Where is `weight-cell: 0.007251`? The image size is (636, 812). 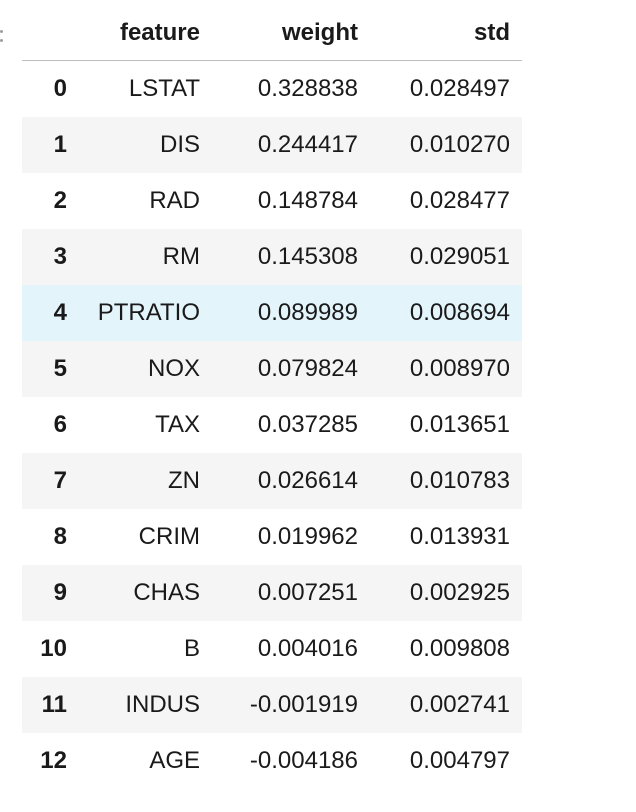
weight-cell: 0.007251 is located at coordinates (291, 593).